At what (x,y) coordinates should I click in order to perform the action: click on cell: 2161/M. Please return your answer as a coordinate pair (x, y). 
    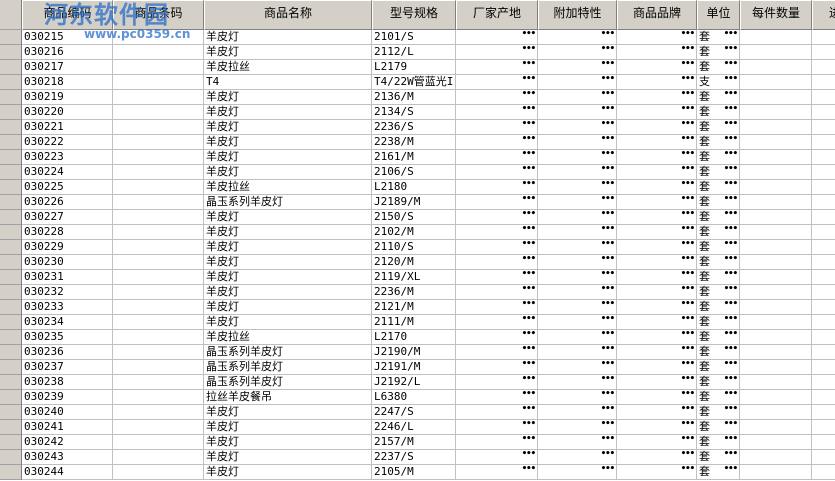
    Looking at the image, I should click on (414, 157).